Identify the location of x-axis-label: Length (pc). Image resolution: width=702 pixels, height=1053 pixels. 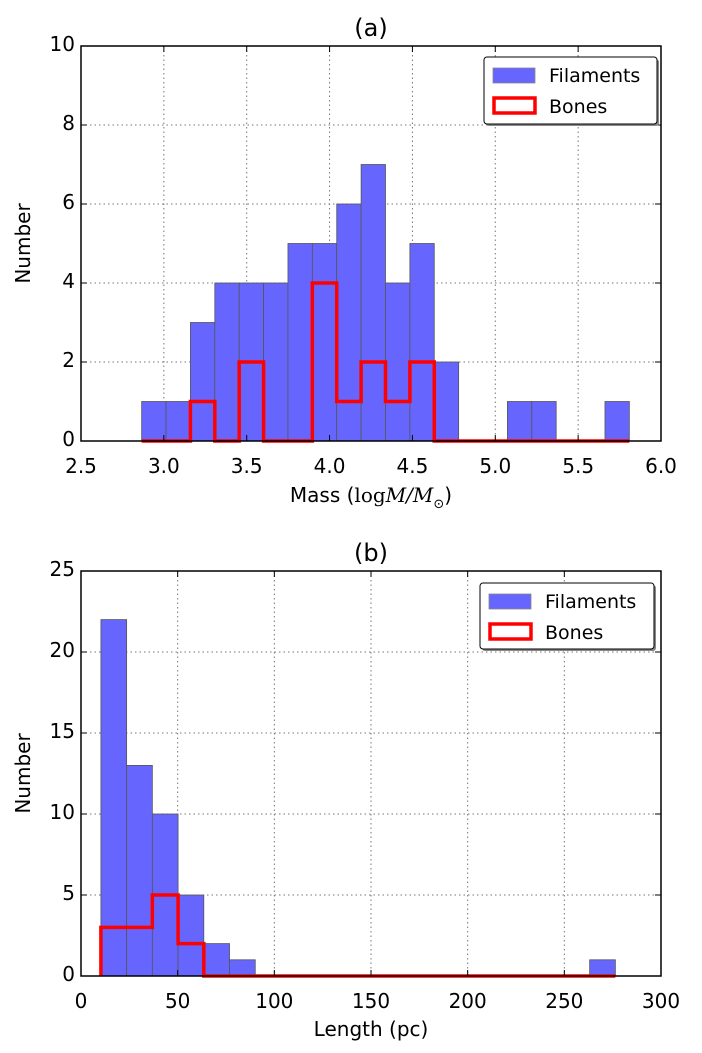
(371, 1029).